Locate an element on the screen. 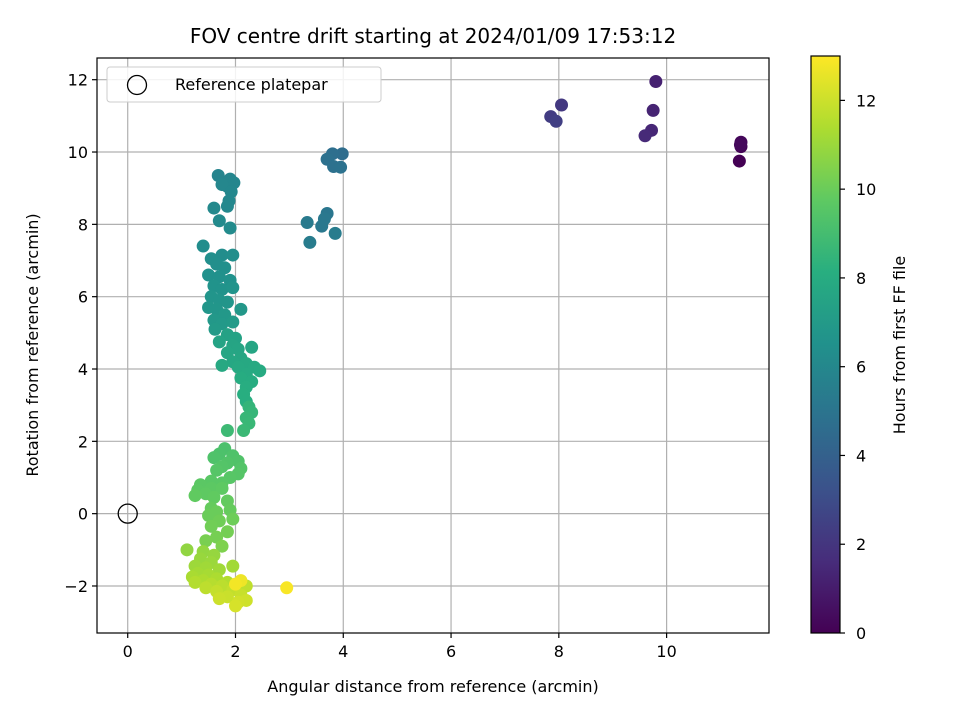 The image size is (960, 720). y-axis: −2 0 2 4 6 8 10 12 is located at coordinates (80, 333).